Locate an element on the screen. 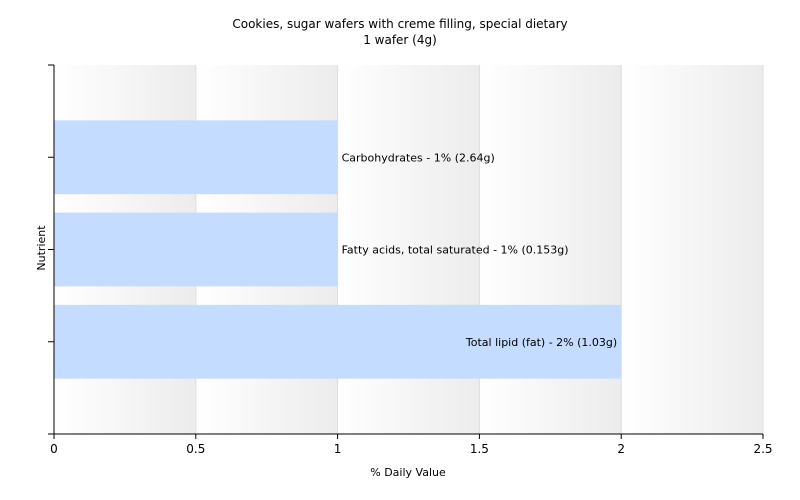  x-tick-label: 2.5 is located at coordinates (762, 449).